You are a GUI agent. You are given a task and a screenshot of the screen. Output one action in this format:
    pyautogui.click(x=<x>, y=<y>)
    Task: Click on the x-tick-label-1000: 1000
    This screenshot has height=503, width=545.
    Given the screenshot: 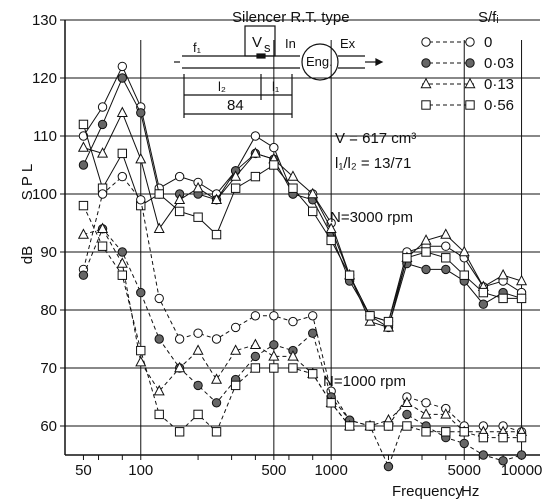 What is the action you would take?
    pyautogui.click(x=330, y=470)
    